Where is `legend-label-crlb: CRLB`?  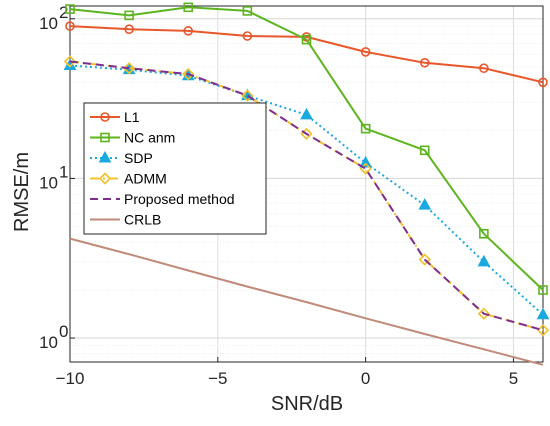 legend-label-crlb: CRLB is located at coordinates (142, 220).